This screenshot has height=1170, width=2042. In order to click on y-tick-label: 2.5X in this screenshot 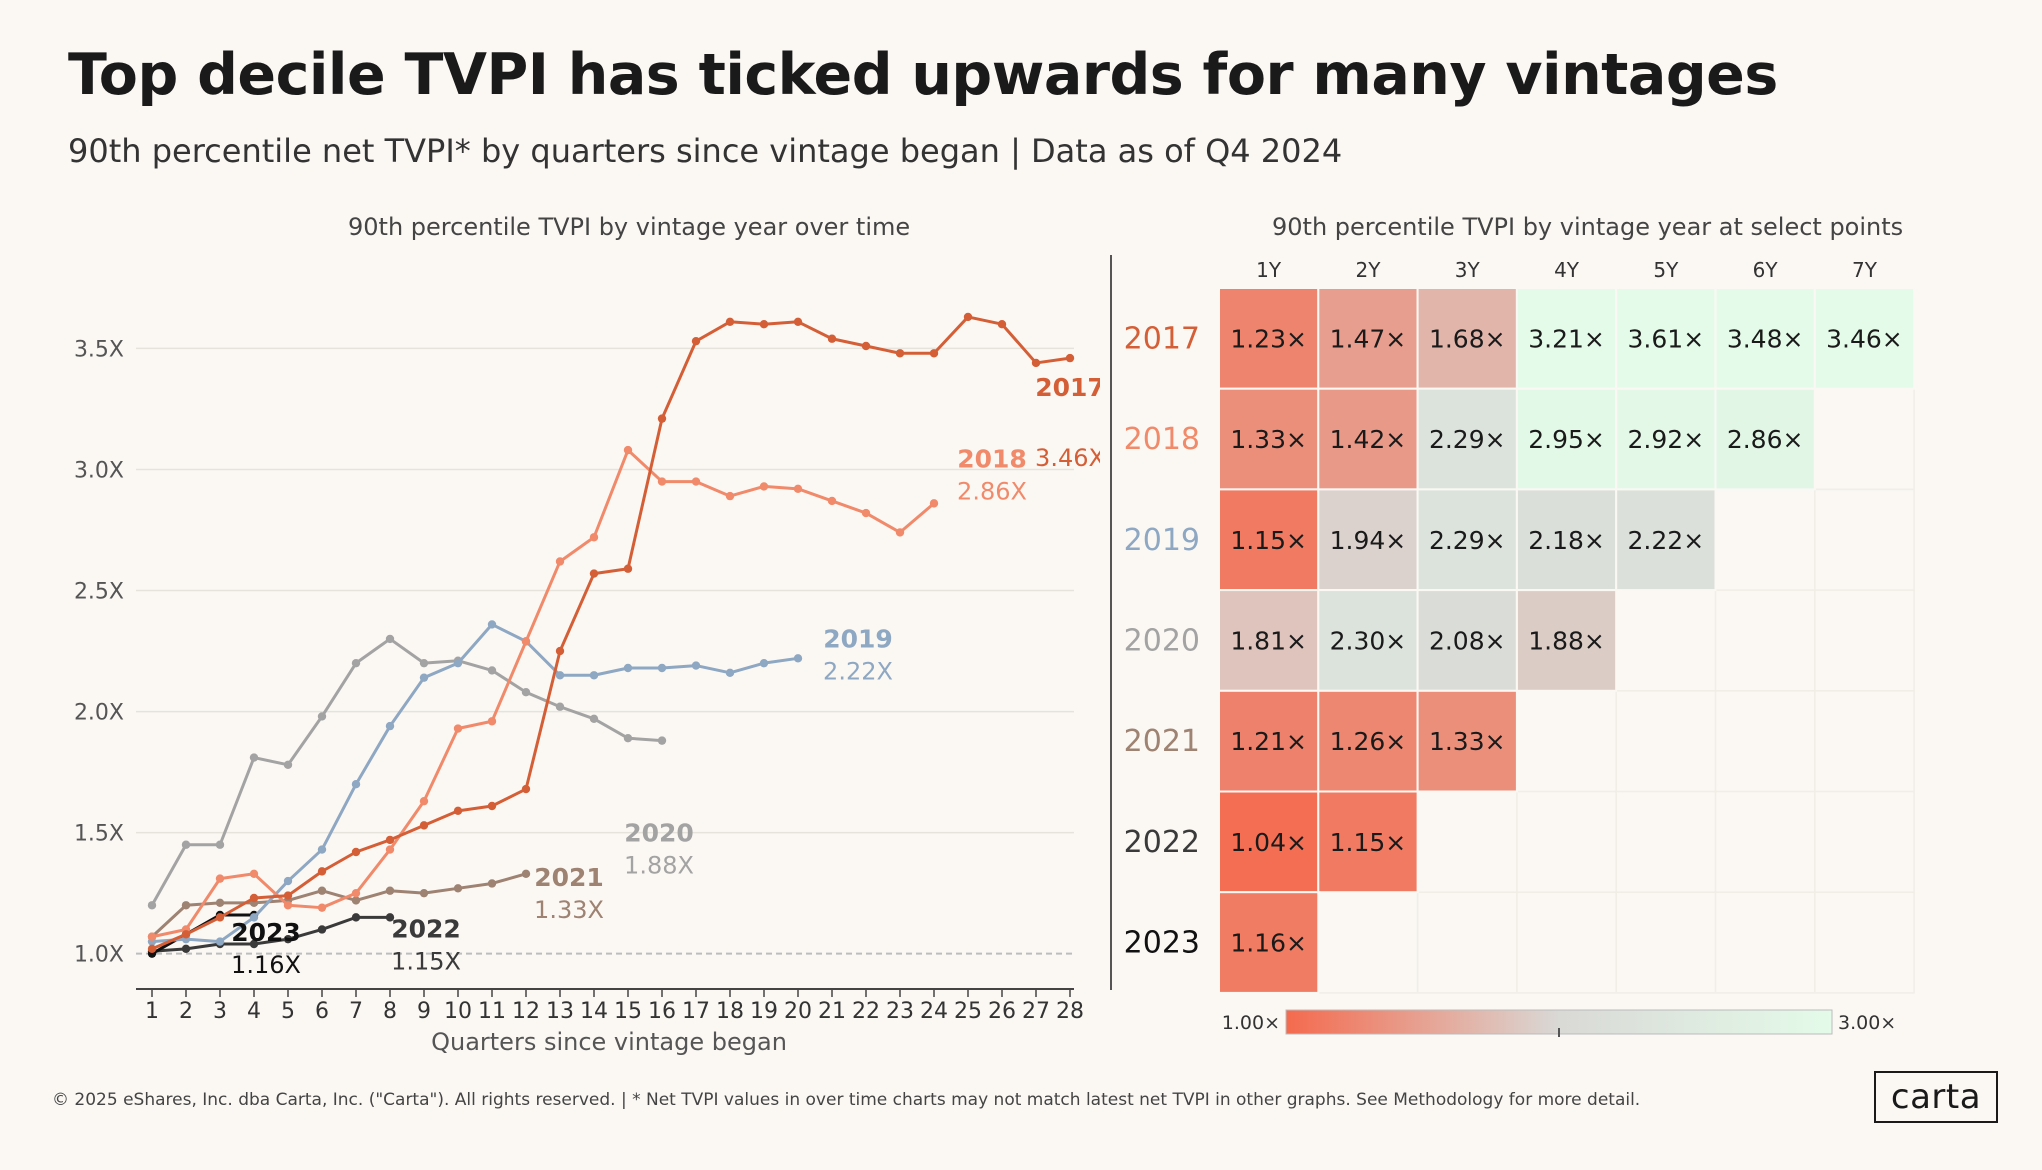, I will do `click(99, 592)`.